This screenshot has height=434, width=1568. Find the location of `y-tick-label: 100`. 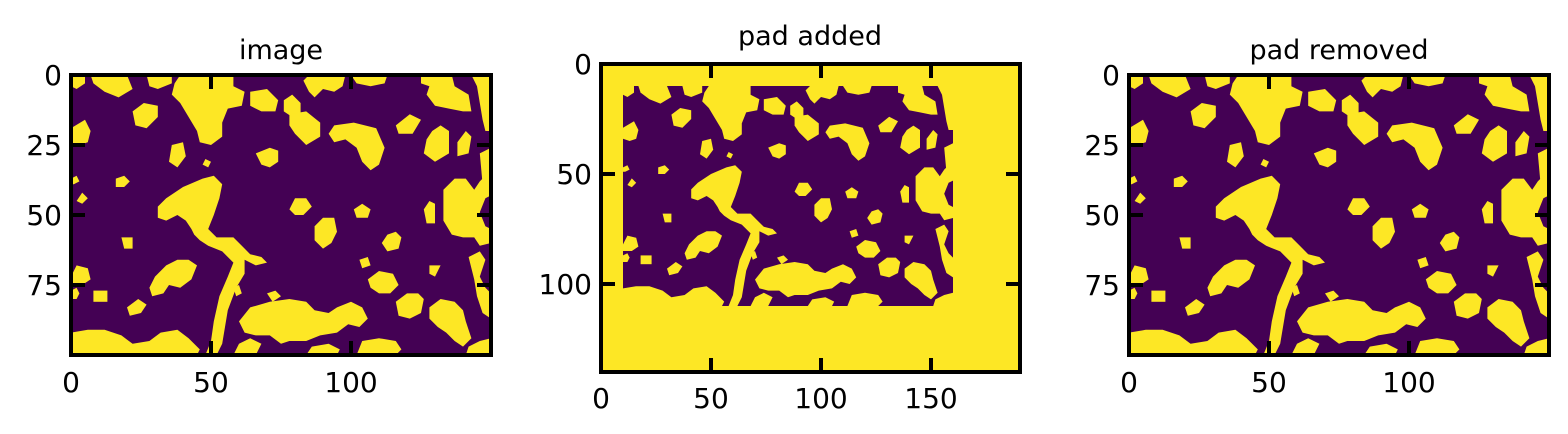

y-tick-label: 100 is located at coordinates (565, 284).